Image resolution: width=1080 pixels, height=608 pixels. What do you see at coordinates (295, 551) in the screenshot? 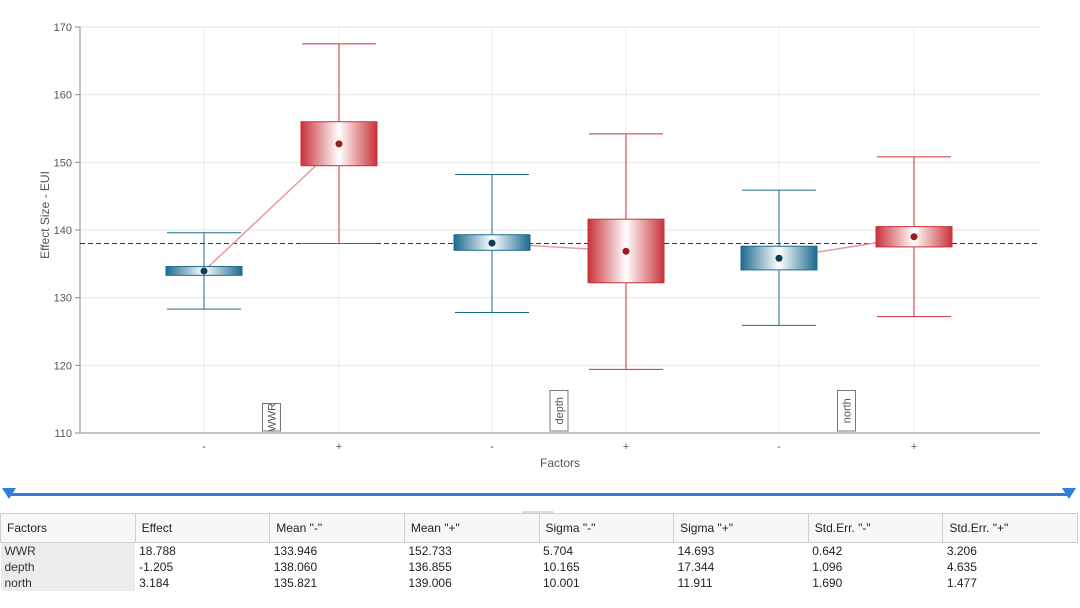
I see `table-cell: 133.946` at bounding box center [295, 551].